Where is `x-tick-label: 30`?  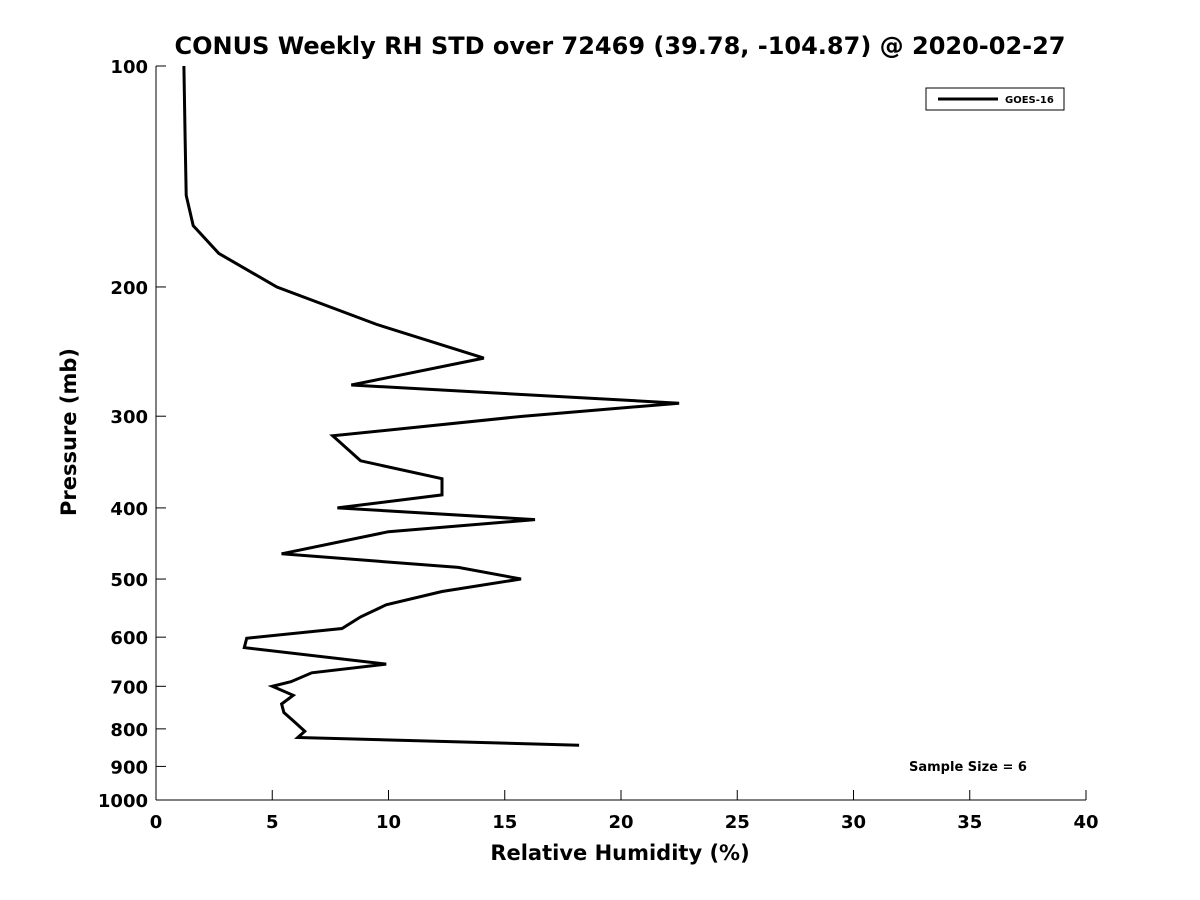 x-tick-label: 30 is located at coordinates (853, 822).